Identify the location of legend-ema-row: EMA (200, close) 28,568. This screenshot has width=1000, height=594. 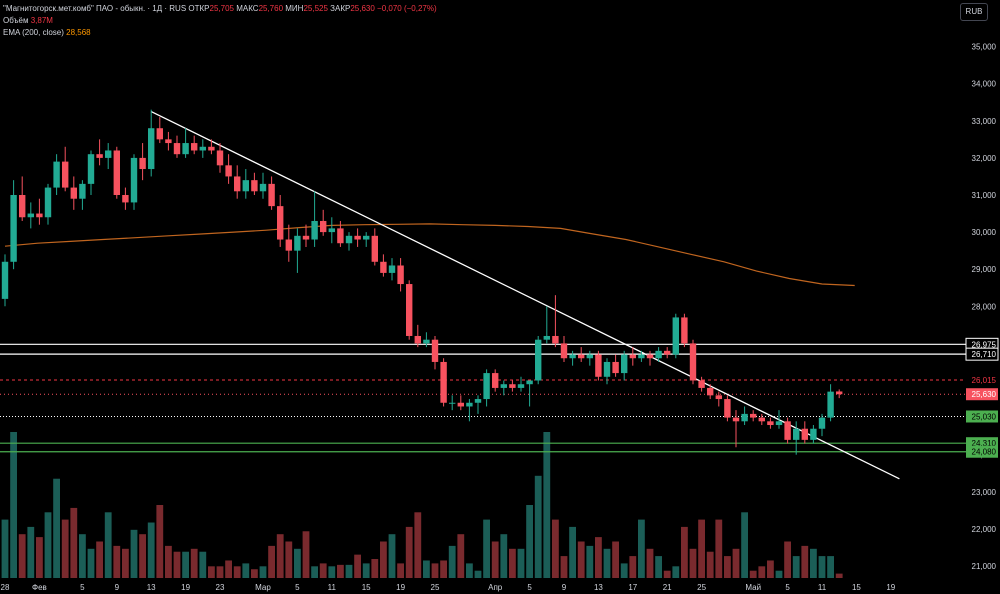
(220, 33).